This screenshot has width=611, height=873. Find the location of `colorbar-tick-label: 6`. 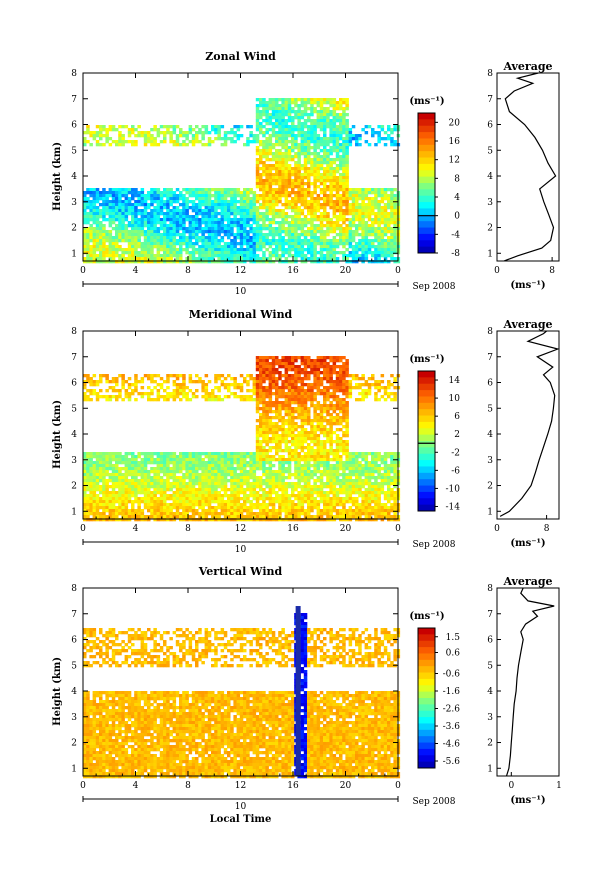

colorbar-tick-label: 6 is located at coordinates (457, 417).